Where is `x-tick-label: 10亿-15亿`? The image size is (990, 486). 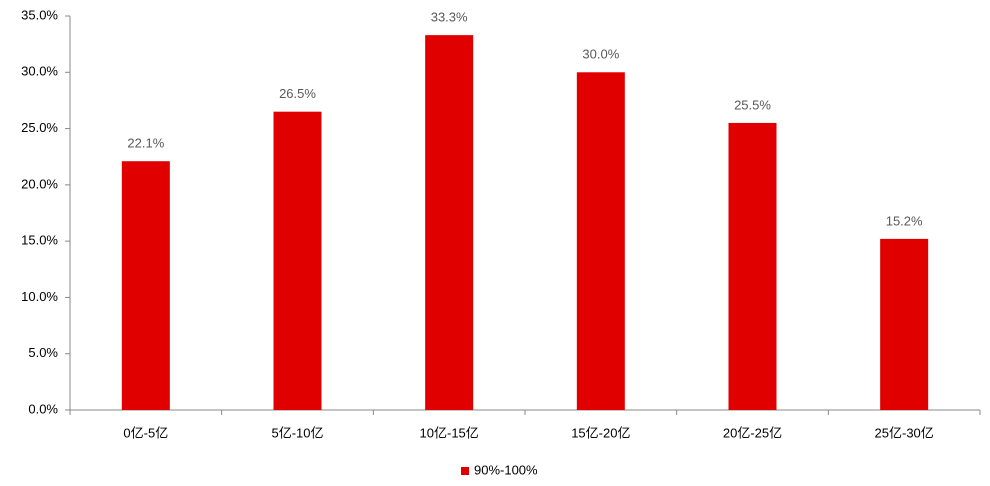 x-tick-label: 10亿-15亿 is located at coordinates (449, 432).